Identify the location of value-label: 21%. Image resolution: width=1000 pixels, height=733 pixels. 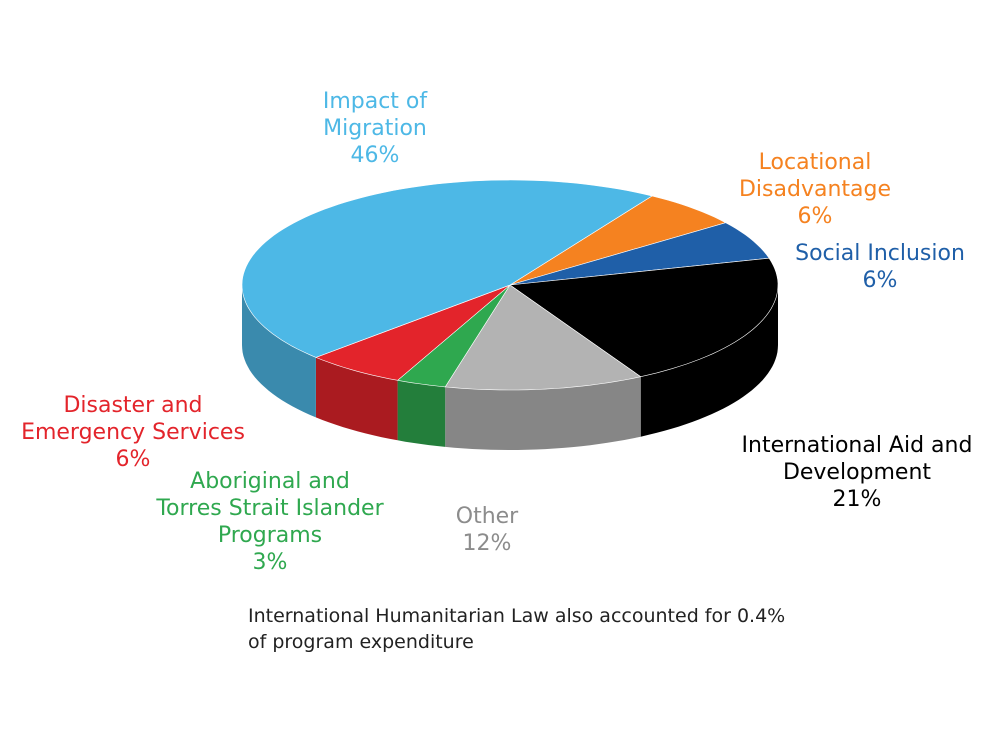
(857, 499).